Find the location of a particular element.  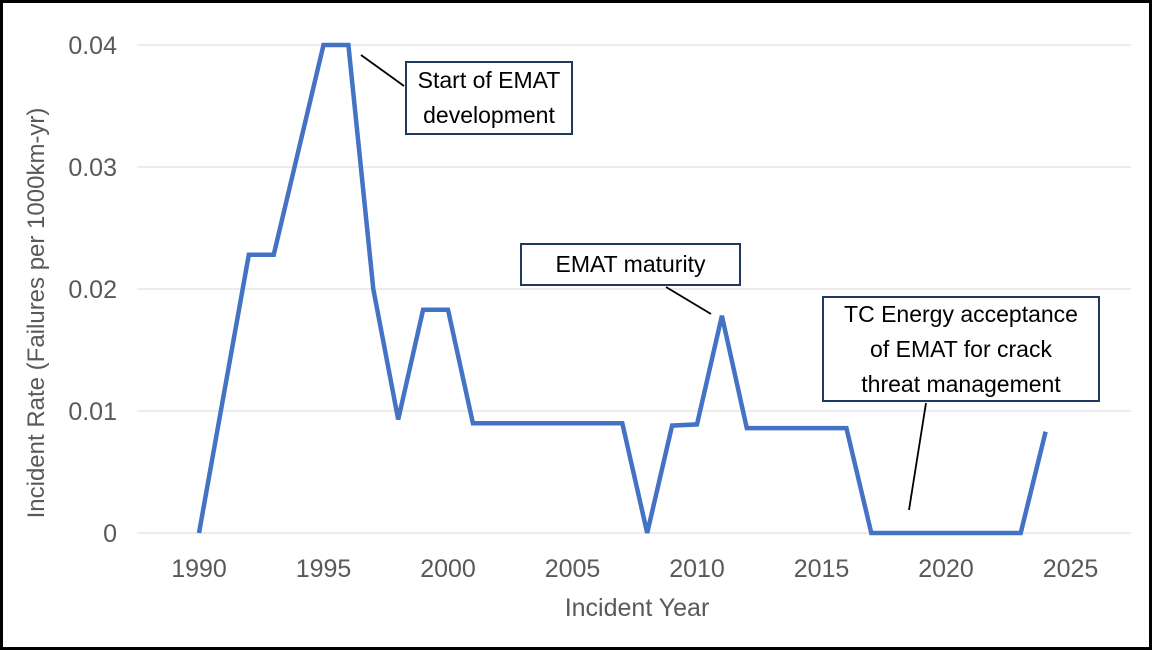

annotation-text-line: EMAT maturity is located at coordinates (630, 264).